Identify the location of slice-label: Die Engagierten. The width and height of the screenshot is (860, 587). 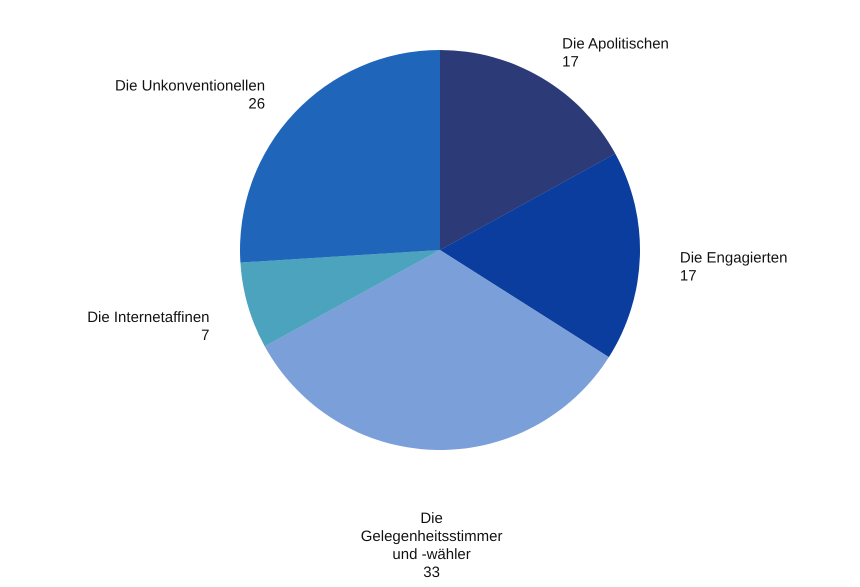
(734, 258).